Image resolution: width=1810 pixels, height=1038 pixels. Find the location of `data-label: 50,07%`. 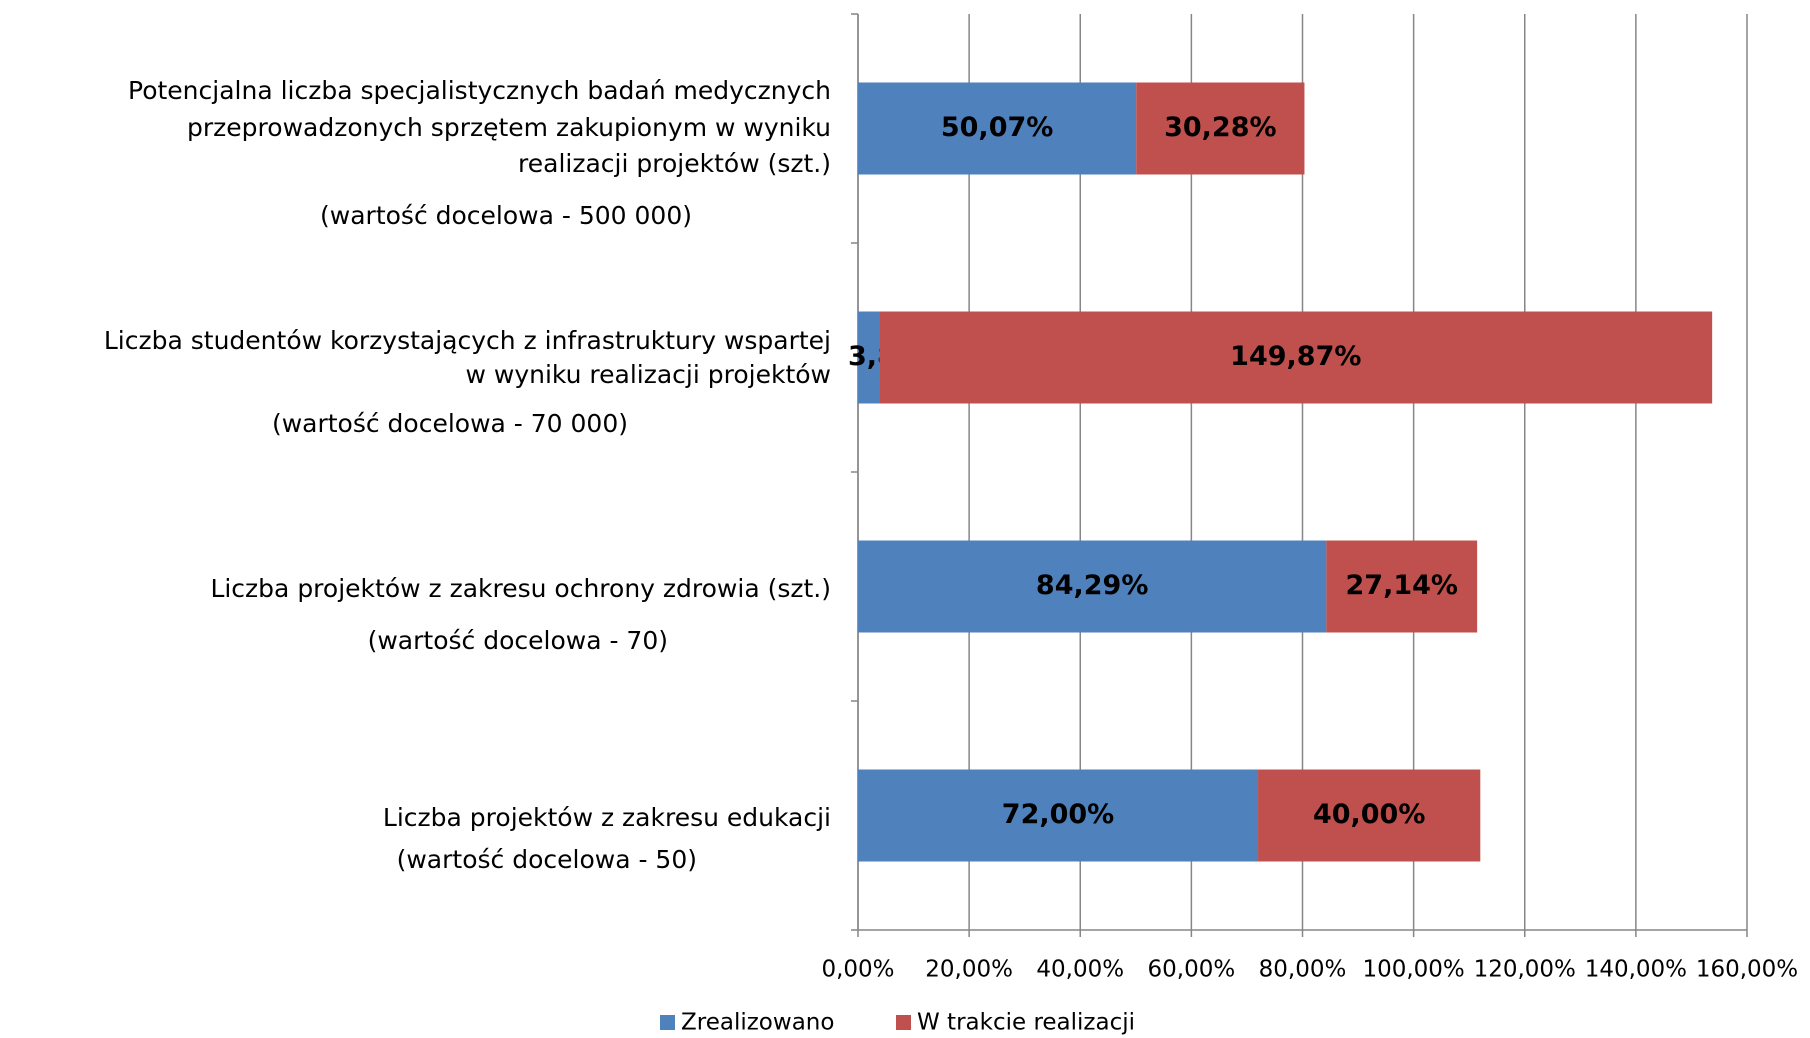

data-label: 50,07% is located at coordinates (997, 127).